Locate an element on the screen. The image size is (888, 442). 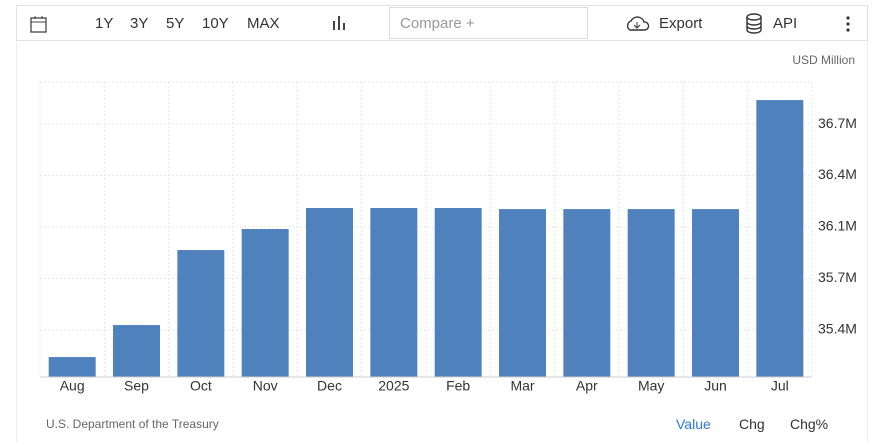
menu-icon is located at coordinates (848, 24).